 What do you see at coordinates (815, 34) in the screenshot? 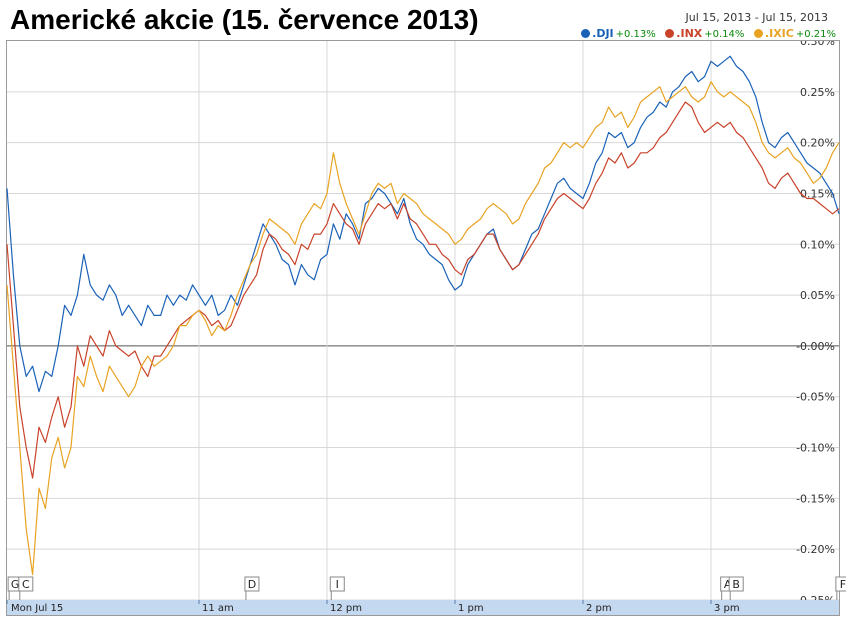
I see `legend-change-ixic: +0.21%` at bounding box center [815, 34].